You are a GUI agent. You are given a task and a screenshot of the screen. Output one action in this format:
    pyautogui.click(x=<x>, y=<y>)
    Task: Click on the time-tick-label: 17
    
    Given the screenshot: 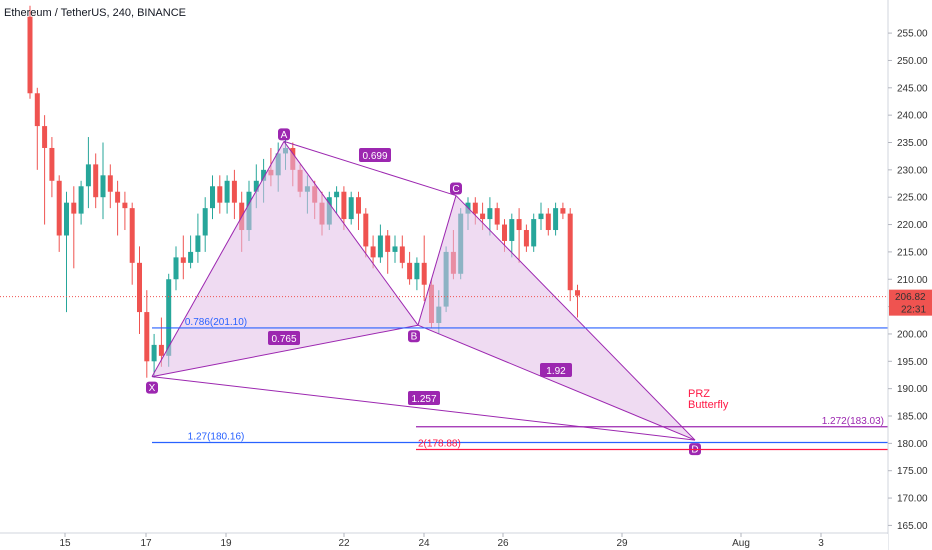 What is the action you would take?
    pyautogui.click(x=146, y=543)
    